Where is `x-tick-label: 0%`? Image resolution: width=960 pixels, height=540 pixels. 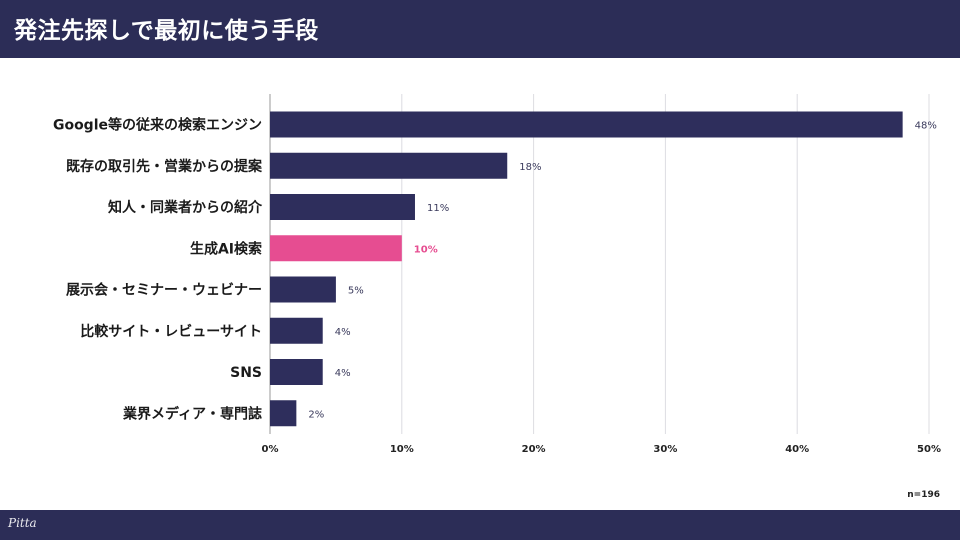 x-tick-label: 0% is located at coordinates (270, 449).